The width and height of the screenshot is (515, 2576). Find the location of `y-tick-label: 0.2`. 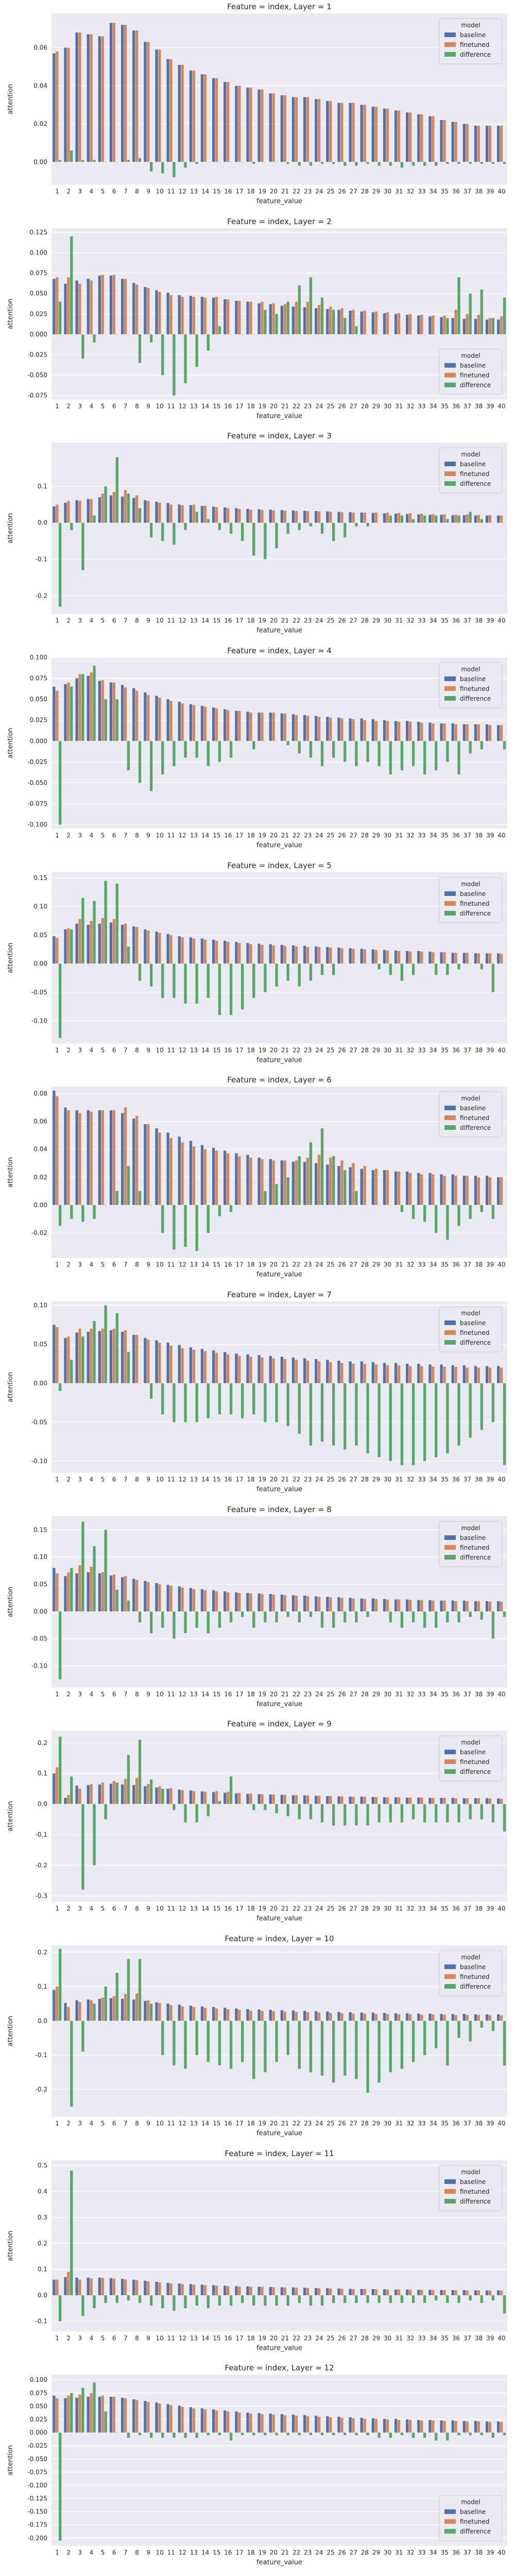

y-tick-label: 0.2 is located at coordinates (42, 1952).